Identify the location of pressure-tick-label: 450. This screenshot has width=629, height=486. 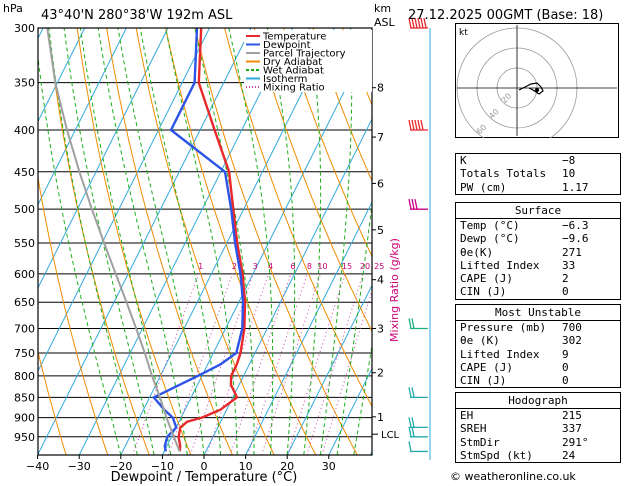
(24, 172).